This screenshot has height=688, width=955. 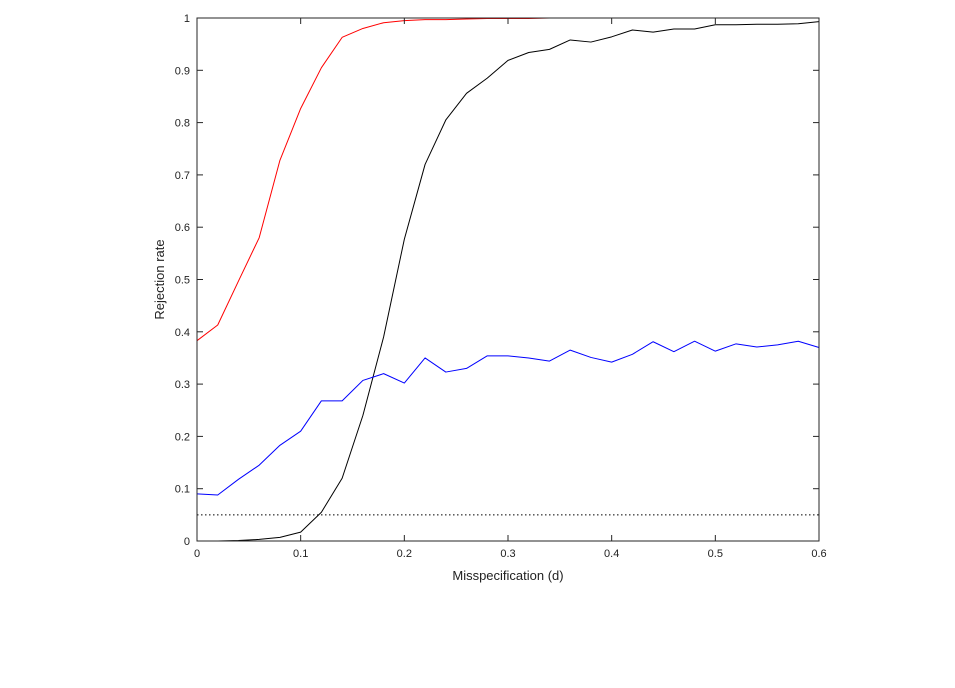 What do you see at coordinates (159, 279) in the screenshot?
I see `y-axis-label: Rejection rate` at bounding box center [159, 279].